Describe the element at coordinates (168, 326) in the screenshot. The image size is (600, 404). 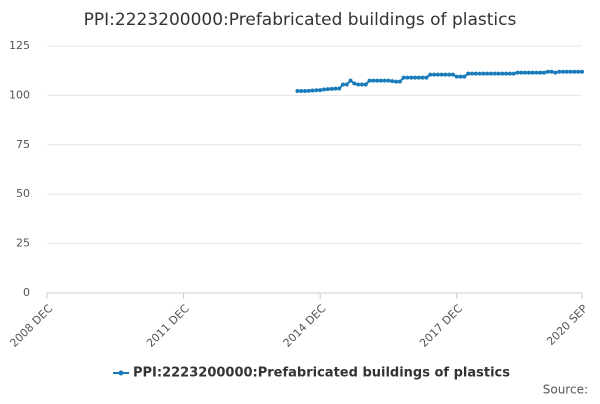
I see `x-tick-label: 2011 DEC` at that location.